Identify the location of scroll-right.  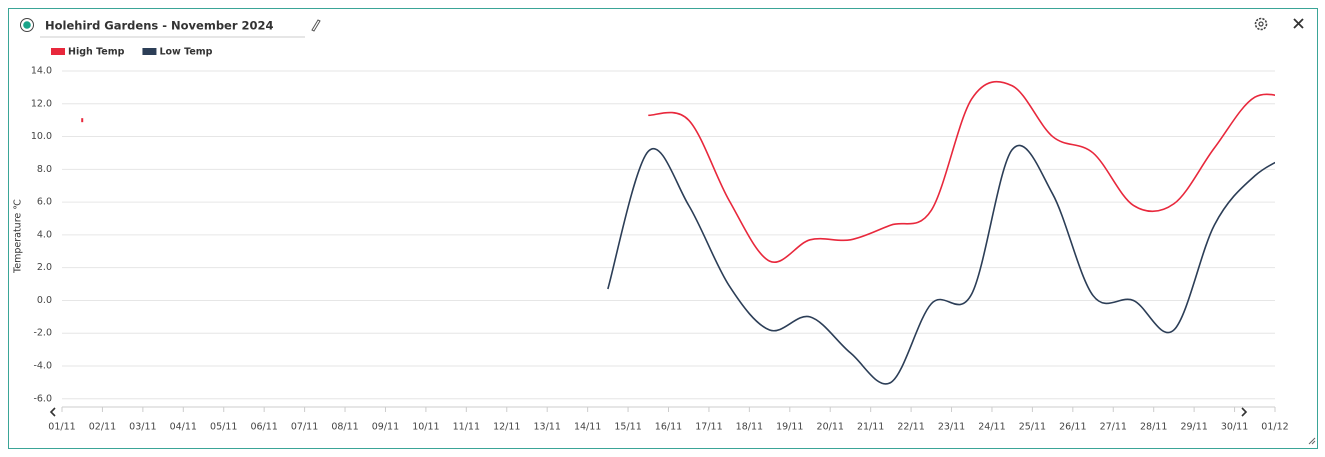
(1244, 412).